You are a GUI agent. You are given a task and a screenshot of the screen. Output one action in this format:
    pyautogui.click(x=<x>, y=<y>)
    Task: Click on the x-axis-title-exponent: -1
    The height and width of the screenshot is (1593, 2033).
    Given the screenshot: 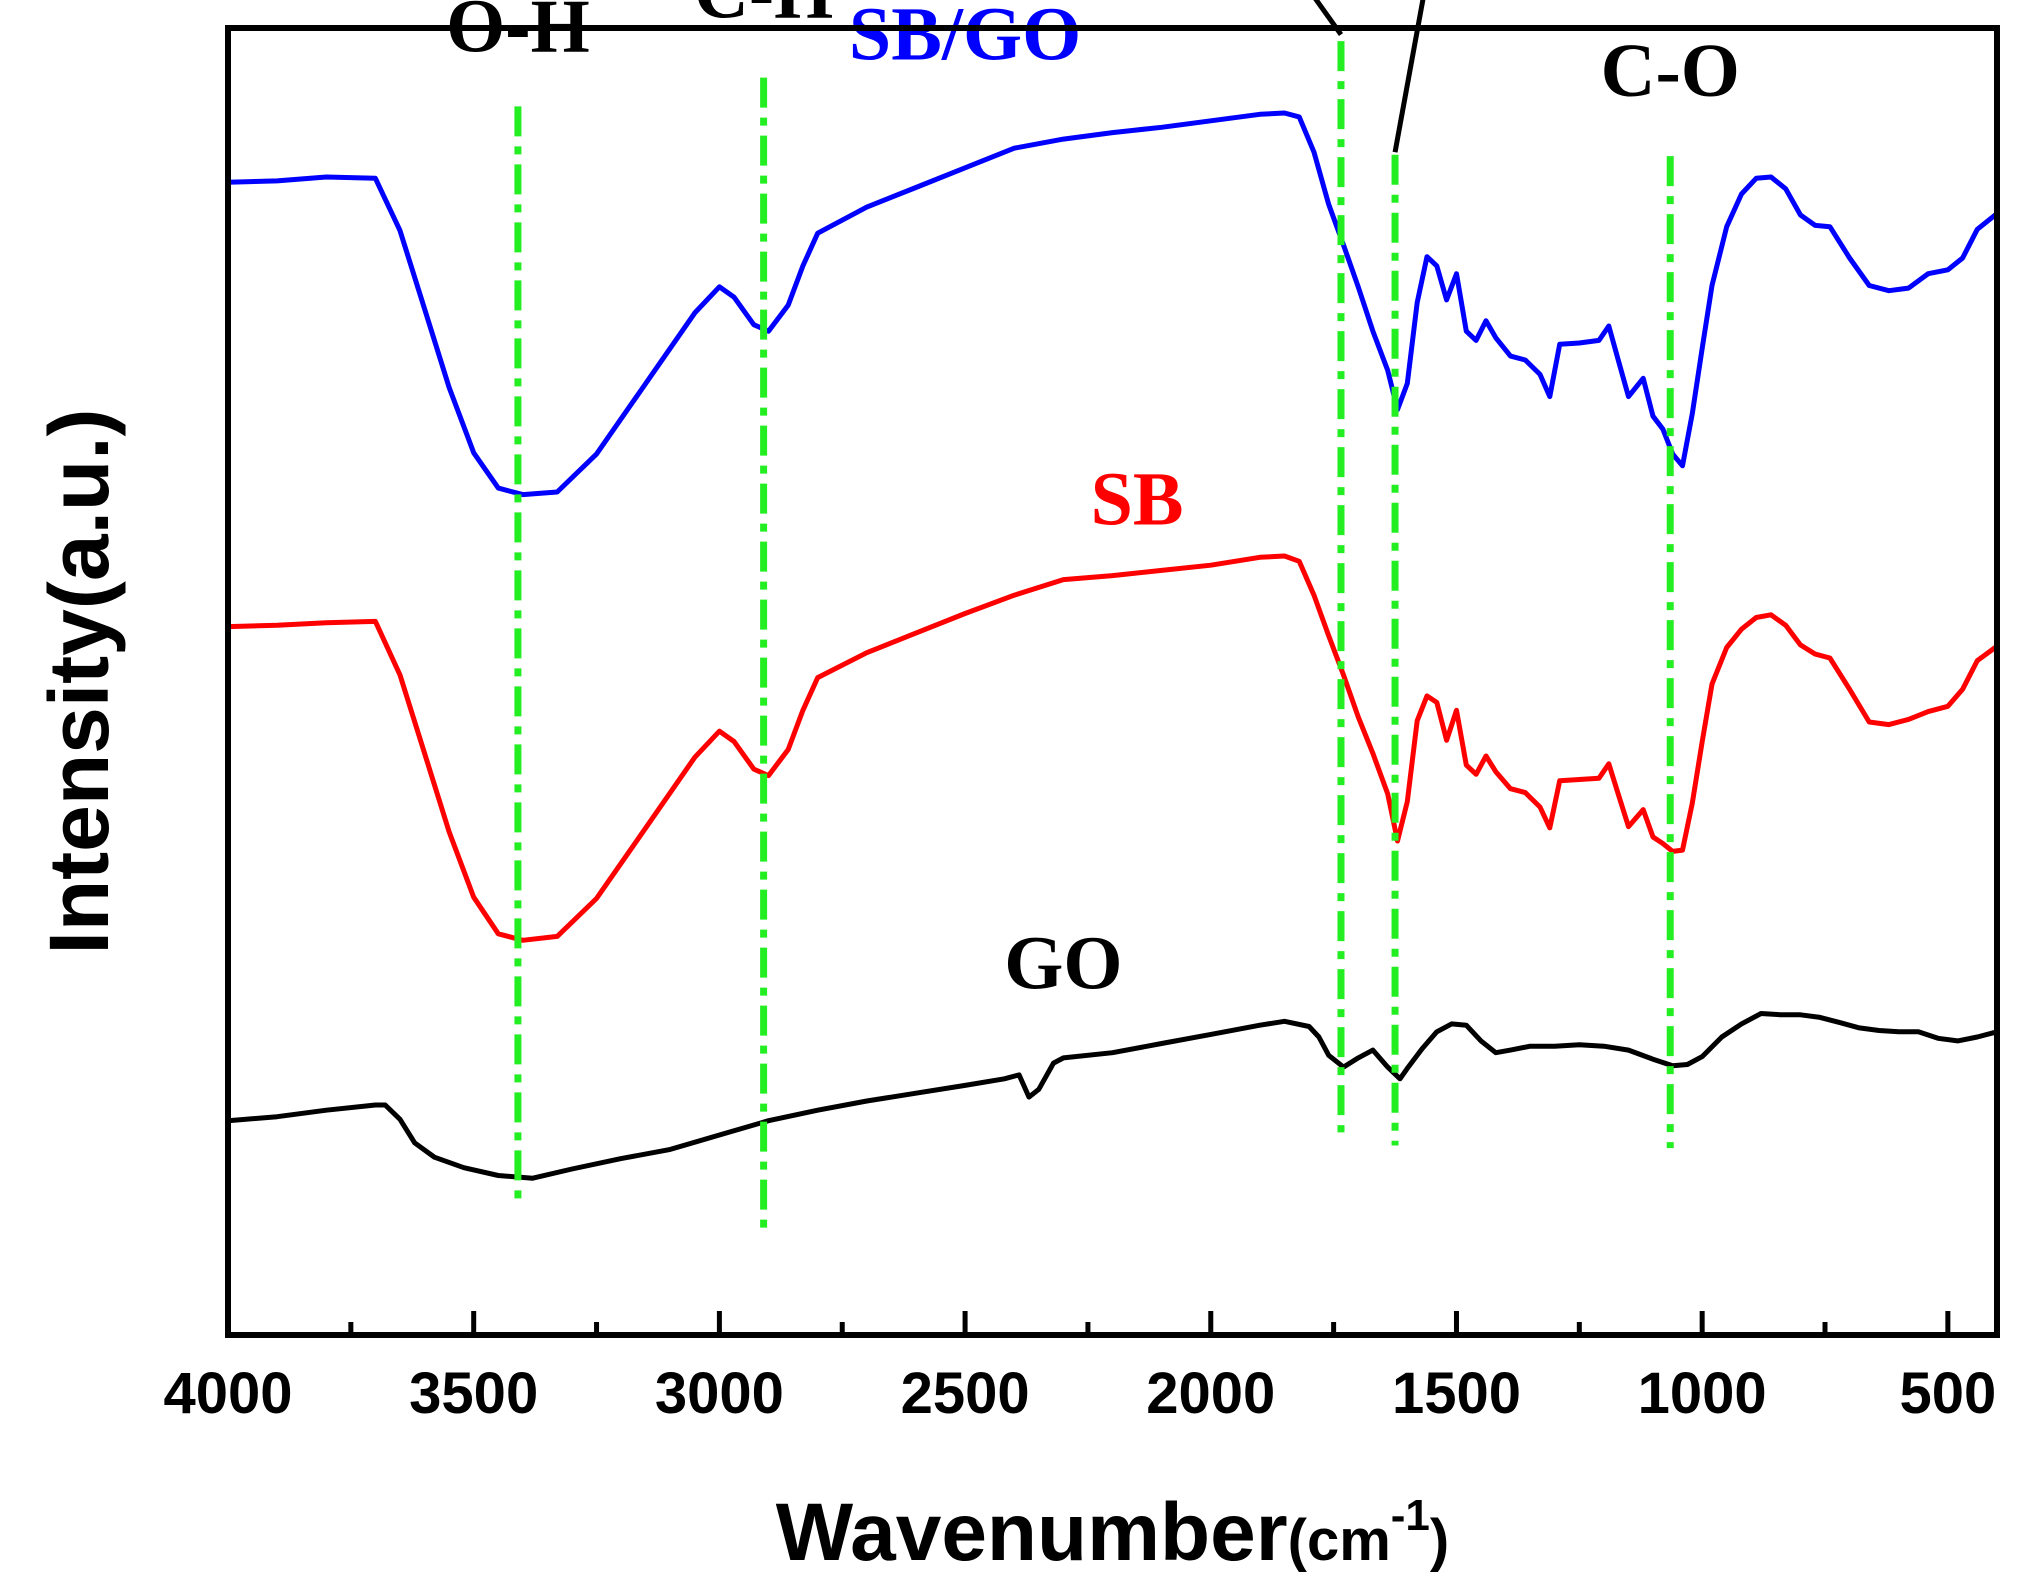 What is the action you would take?
    pyautogui.click(x=1410, y=1515)
    